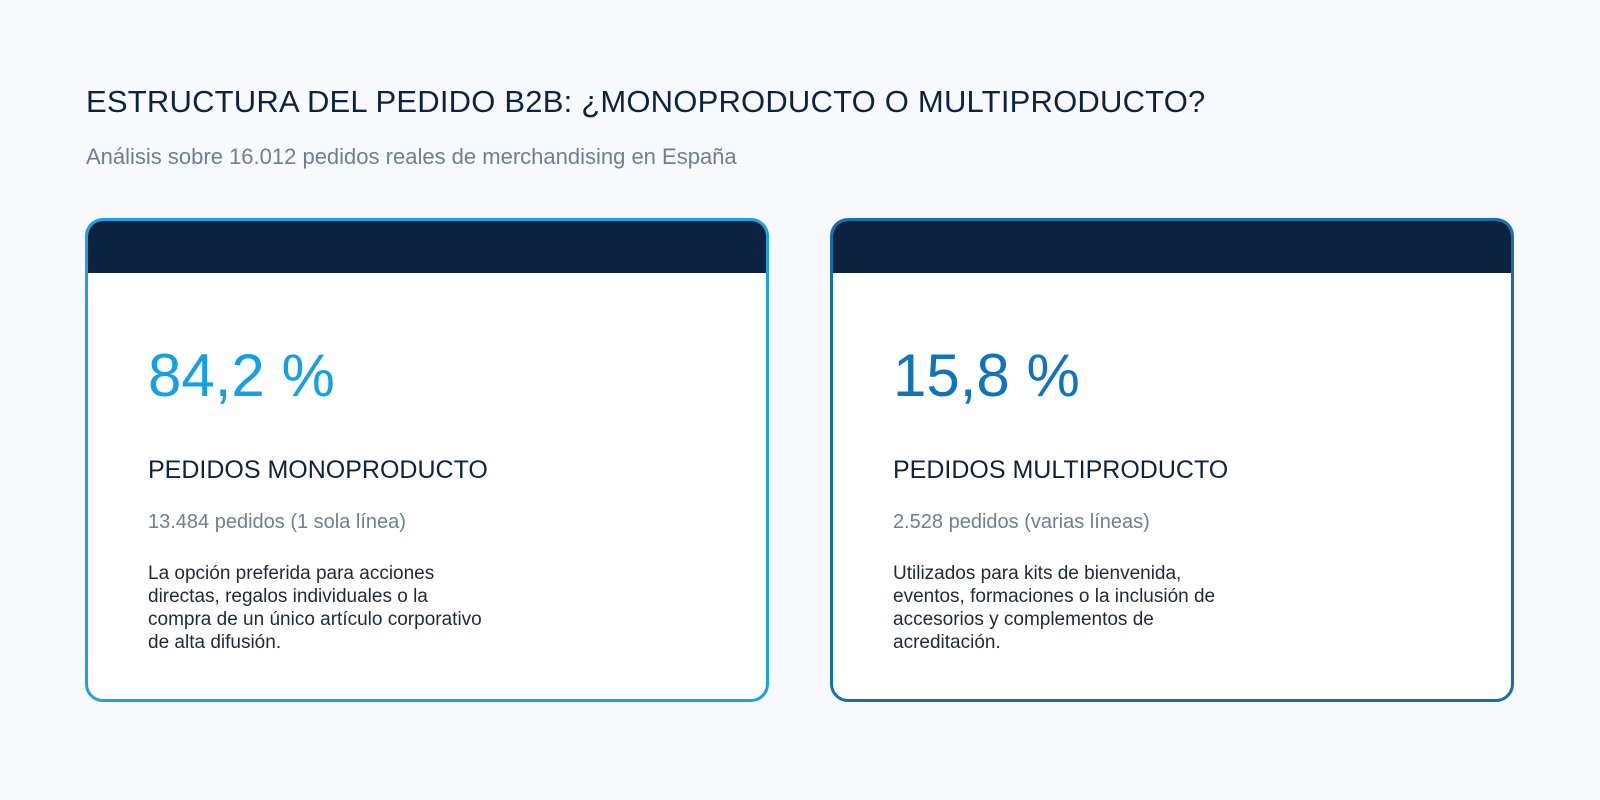 The width and height of the screenshot is (1600, 800). Describe the element at coordinates (1061, 470) in the screenshot. I see `card-label: PEDIDOS MULTIPRODUCTO` at that location.